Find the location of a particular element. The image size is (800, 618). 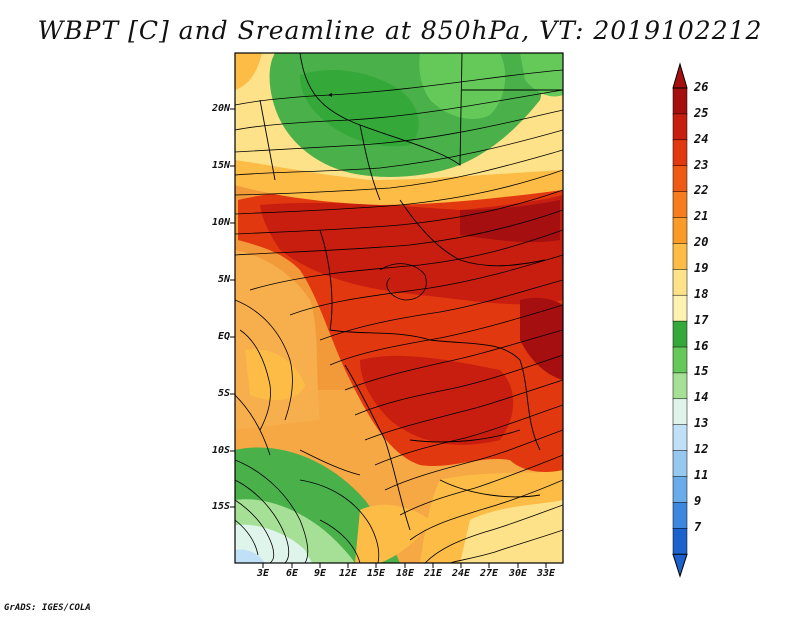

y-label: 10S is located at coordinates (220, 450).